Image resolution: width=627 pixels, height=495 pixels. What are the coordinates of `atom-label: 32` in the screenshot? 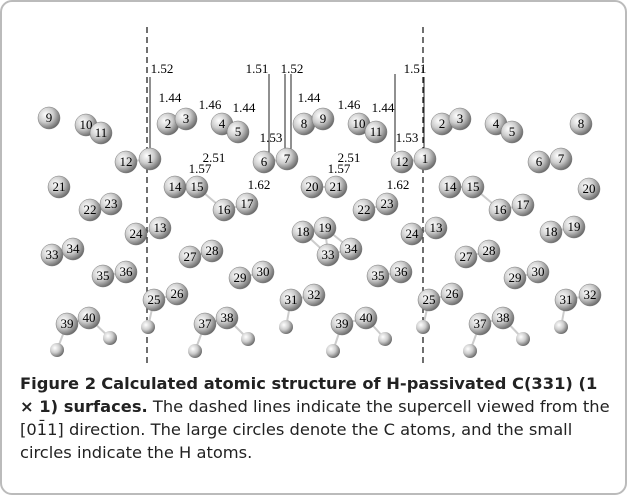 It's located at (590, 294).